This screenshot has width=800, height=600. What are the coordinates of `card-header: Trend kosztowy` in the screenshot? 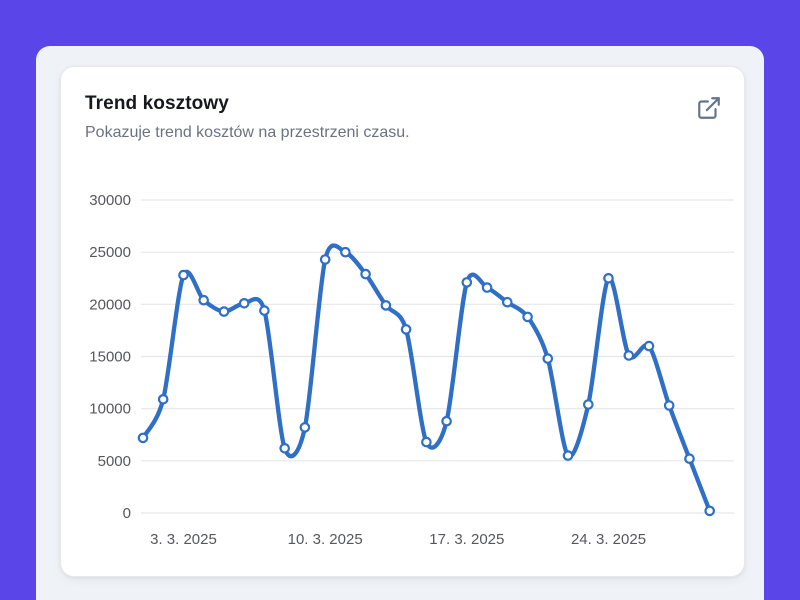 It's located at (404, 108).